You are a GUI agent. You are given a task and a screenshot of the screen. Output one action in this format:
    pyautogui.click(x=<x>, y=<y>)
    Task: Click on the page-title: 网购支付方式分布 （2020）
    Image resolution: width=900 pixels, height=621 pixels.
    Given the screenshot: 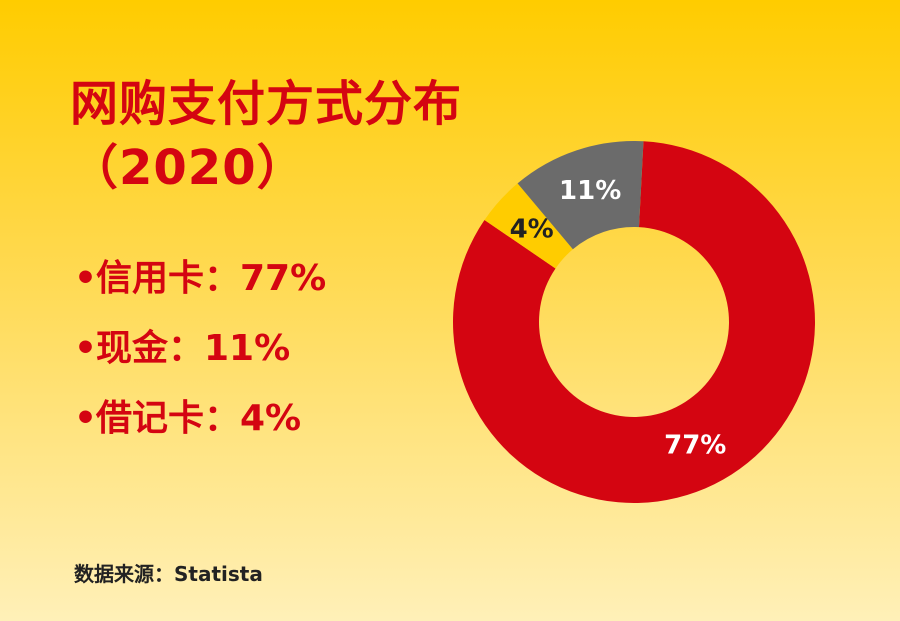 What is the action you would take?
    pyautogui.click(x=266, y=136)
    